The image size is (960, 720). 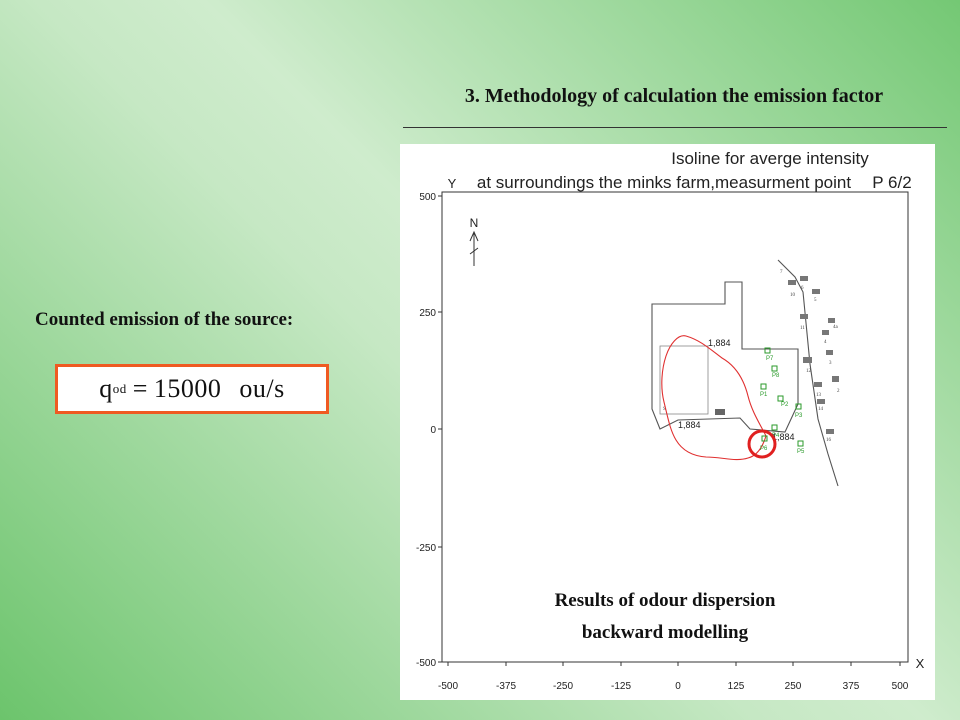 What do you see at coordinates (452, 183) in the screenshot?
I see `y-axis-label: Y` at bounding box center [452, 183].